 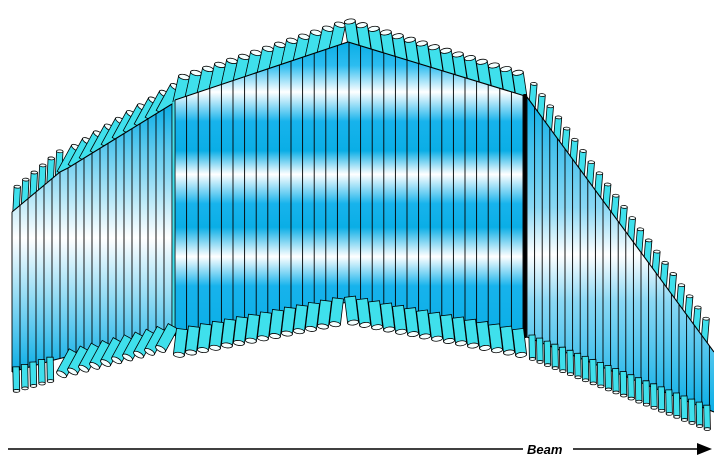 I want to click on beam-label: Beam, so click(x=545, y=449).